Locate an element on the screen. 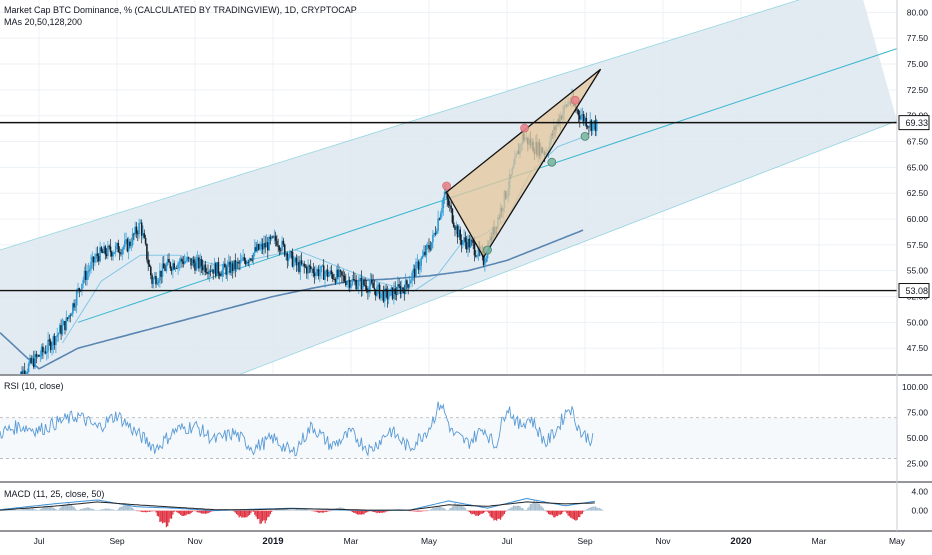 This screenshot has width=932, height=555. level-label-box is located at coordinates (914, 291).